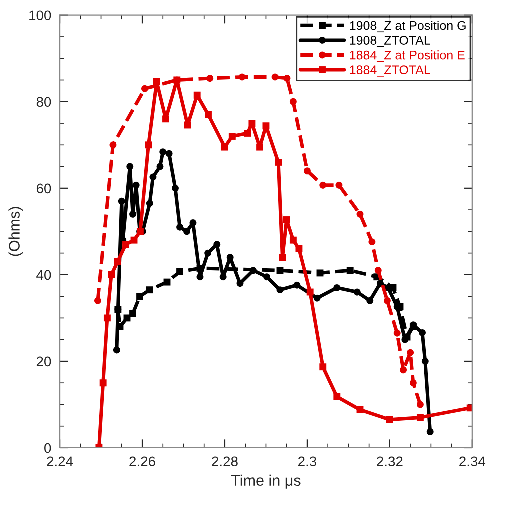  I want to click on y-tick-label: 100, so click(41, 15).